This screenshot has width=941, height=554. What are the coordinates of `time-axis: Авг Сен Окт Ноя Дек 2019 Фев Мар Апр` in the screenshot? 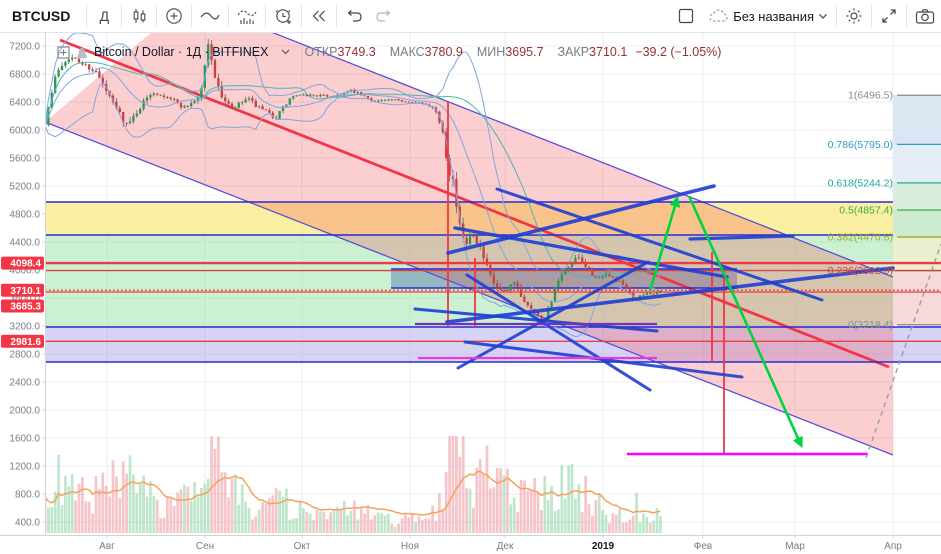 It's located at (470, 544).